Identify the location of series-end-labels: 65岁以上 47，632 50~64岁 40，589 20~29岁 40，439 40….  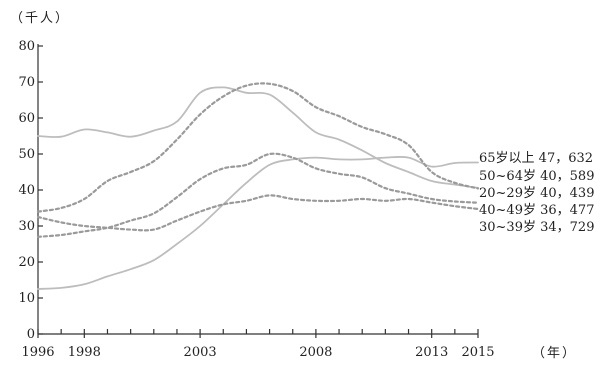
(536, 193).